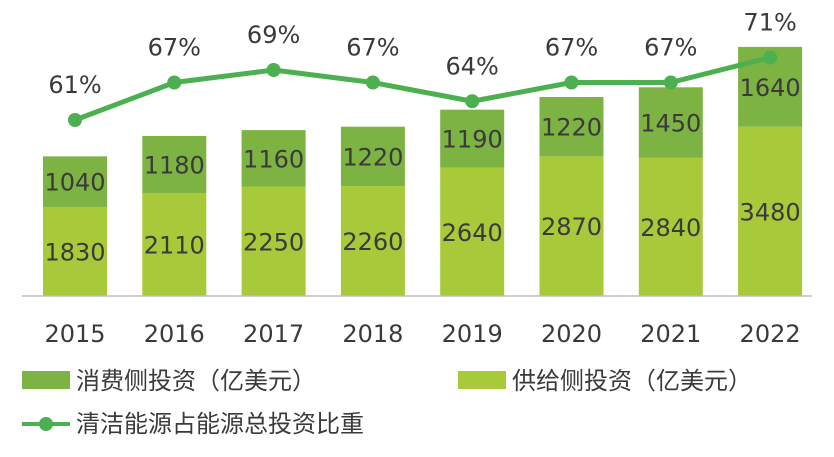  What do you see at coordinates (422, 89) in the screenshot?
I see `share-line` at bounding box center [422, 89].